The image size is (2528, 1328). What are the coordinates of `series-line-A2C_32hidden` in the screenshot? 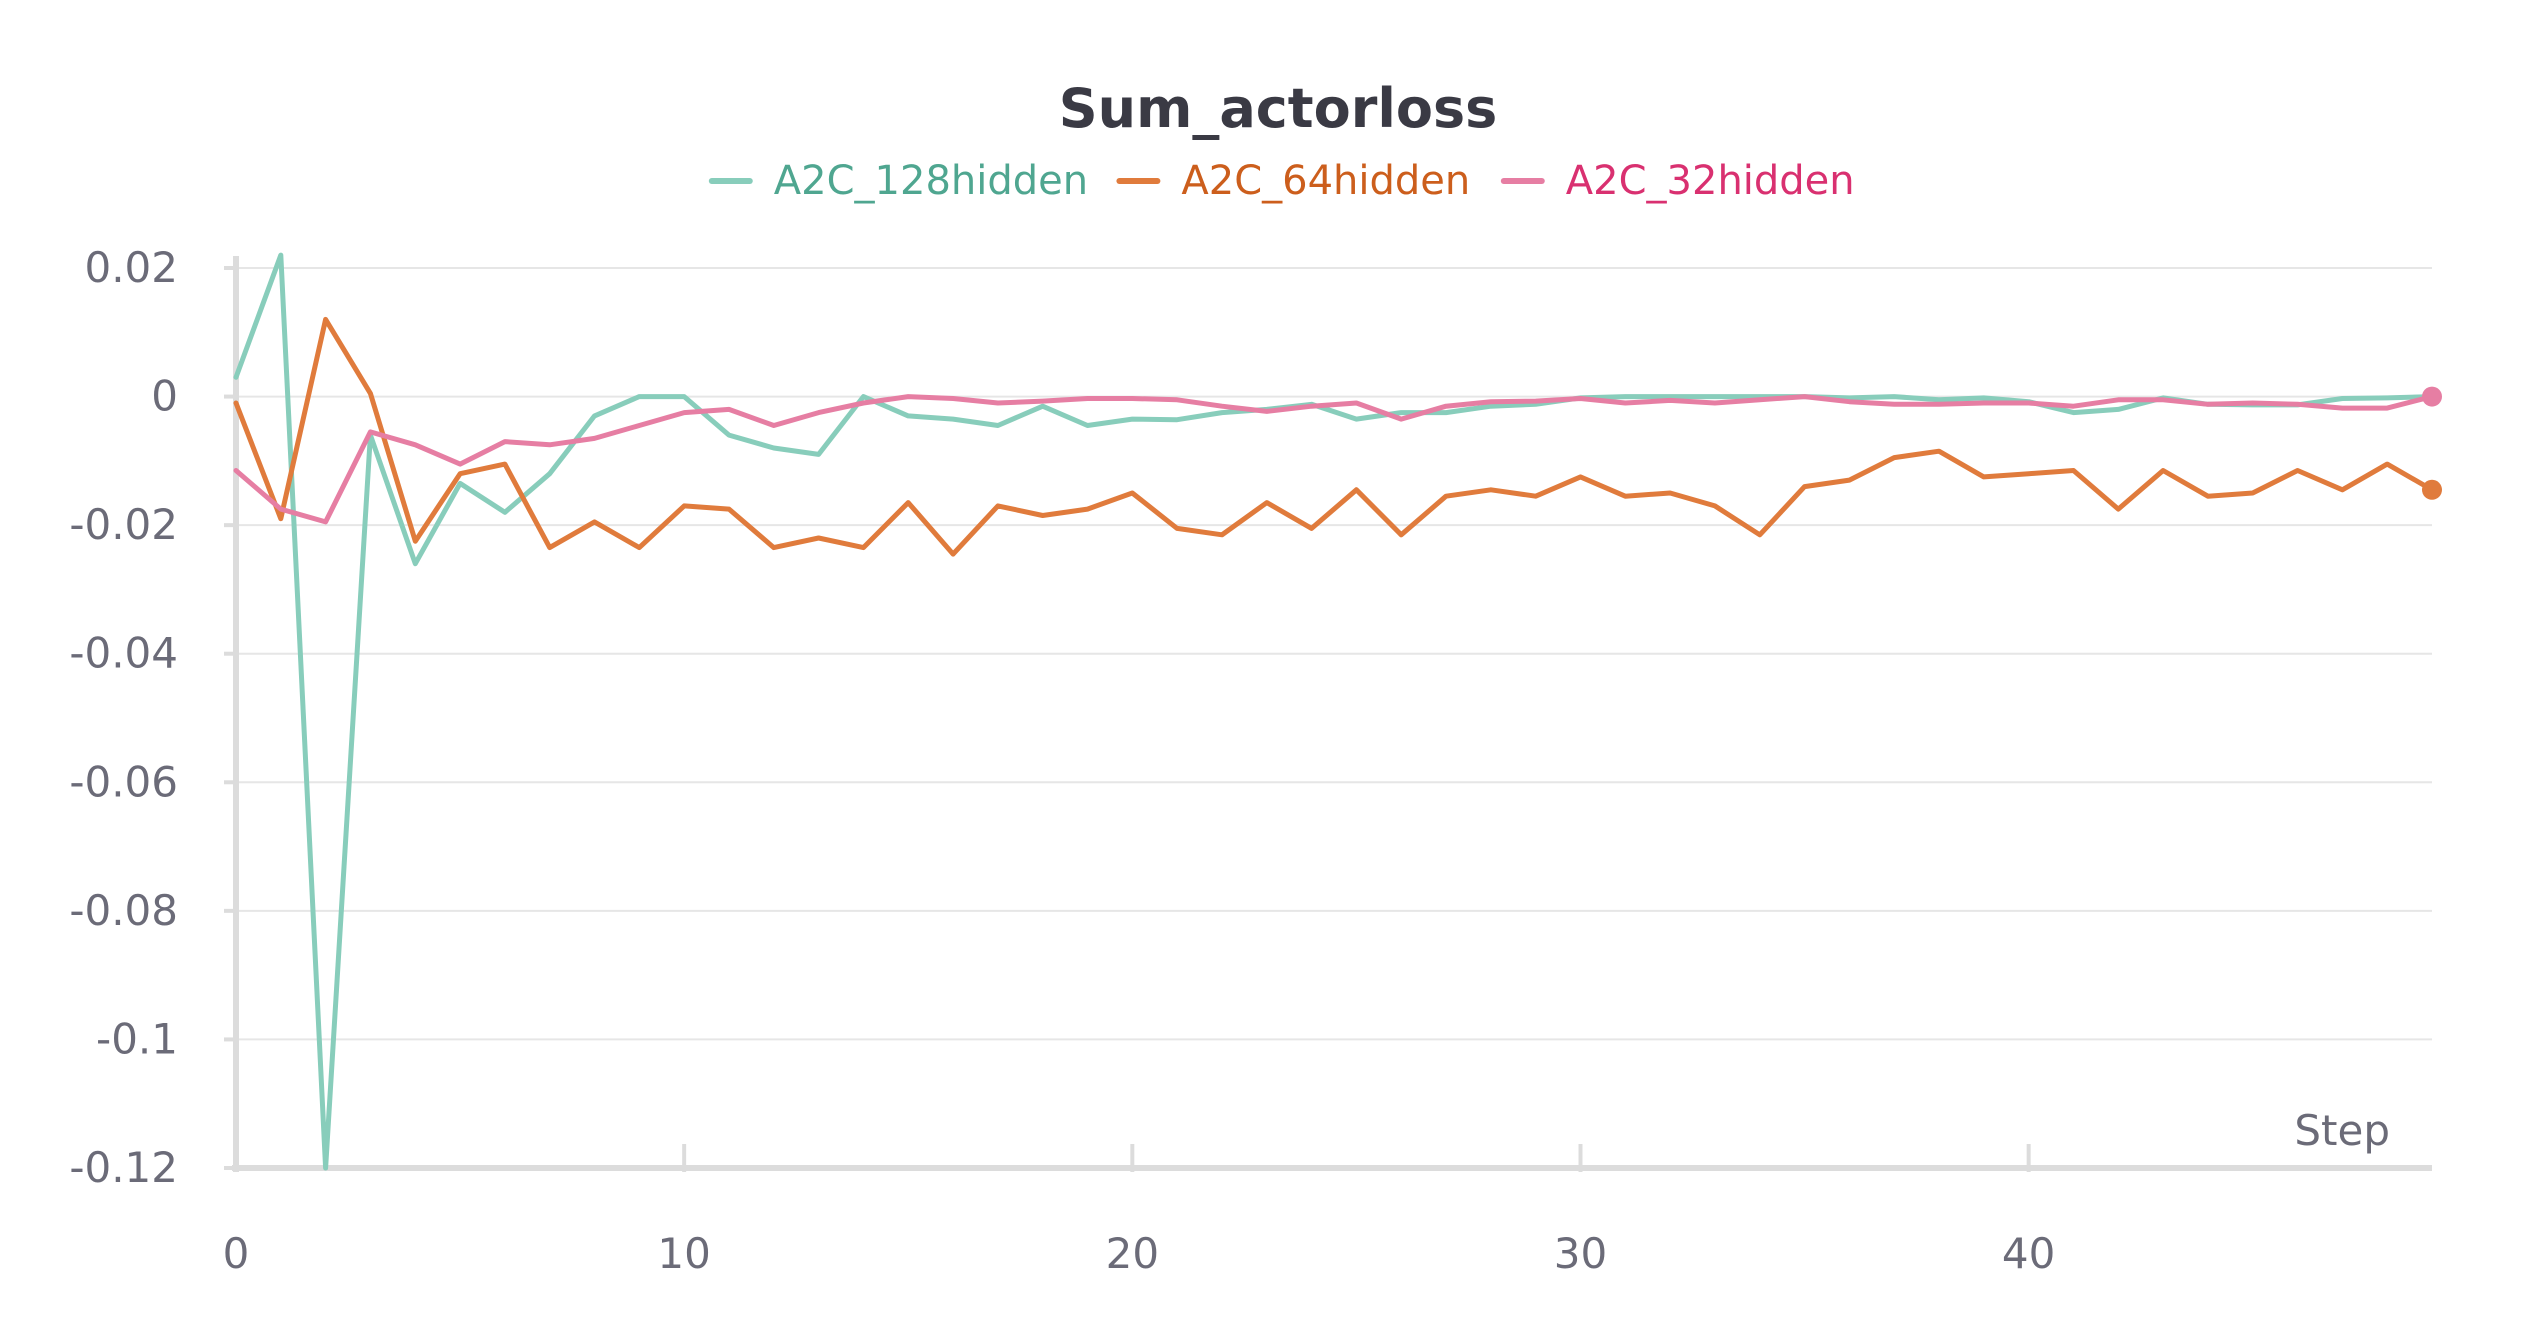 It's located at (1334, 459).